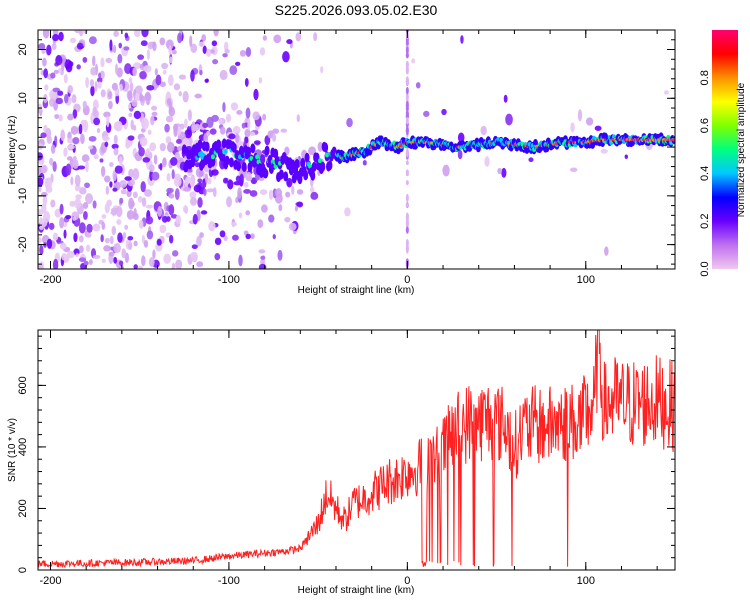 The width and height of the screenshot is (750, 600). I want to click on ridge-mid-cell, so click(309, 166).